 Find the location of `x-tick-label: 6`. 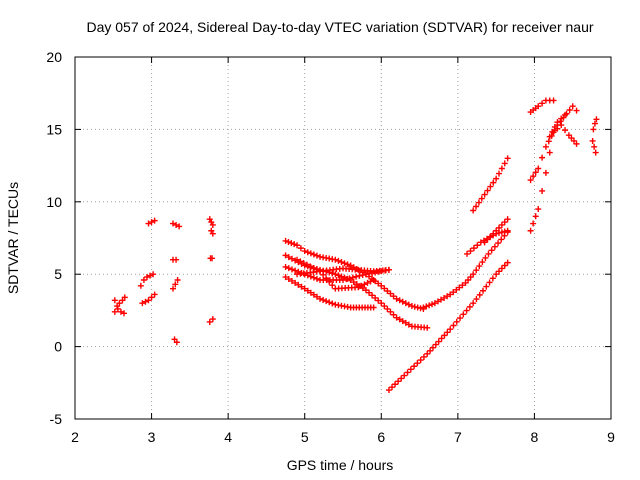

x-tick-label: 6 is located at coordinates (381, 437).